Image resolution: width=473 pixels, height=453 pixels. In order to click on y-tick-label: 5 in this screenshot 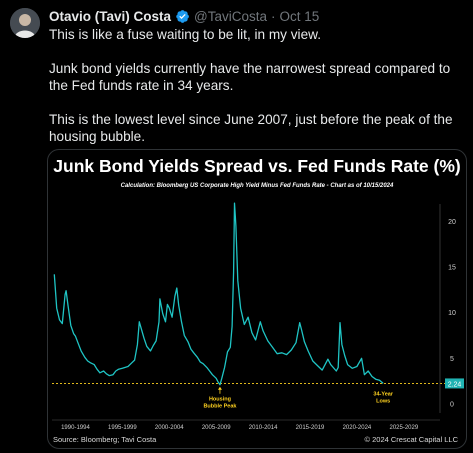, I will do `click(452, 359)`.